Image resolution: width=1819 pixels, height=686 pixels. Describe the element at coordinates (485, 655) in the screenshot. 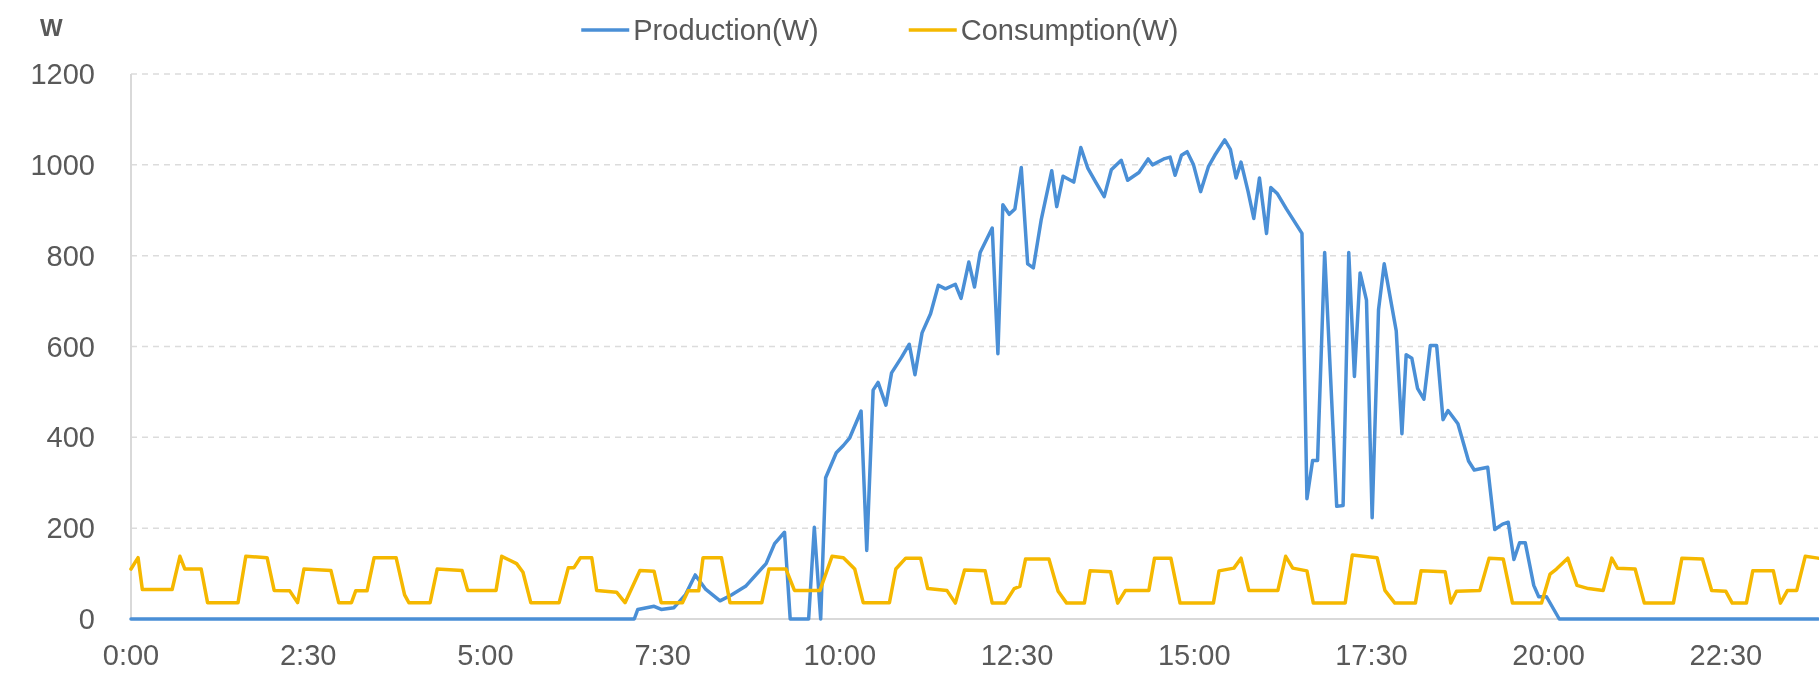

I see `x-tick-label: 5:00` at that location.